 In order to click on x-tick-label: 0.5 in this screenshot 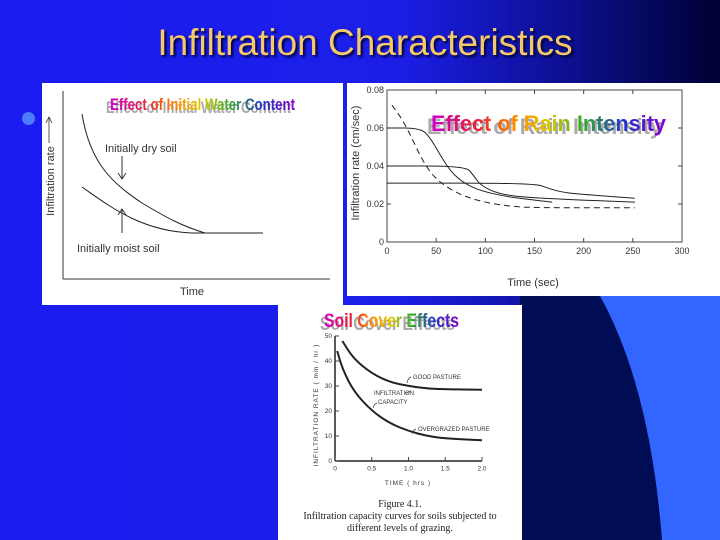, I will do `click(371, 469)`.